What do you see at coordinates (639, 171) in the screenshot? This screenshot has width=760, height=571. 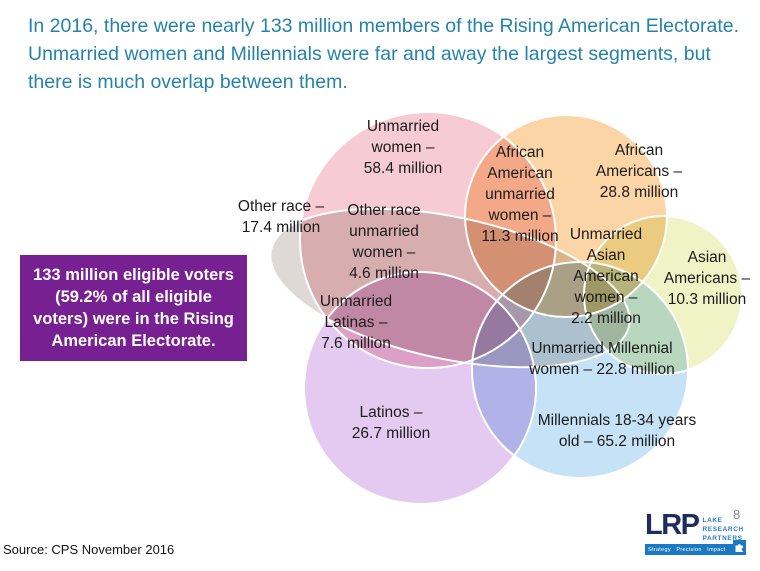 I see `label-african-americans: African Americans – 28.8 million` at bounding box center [639, 171].